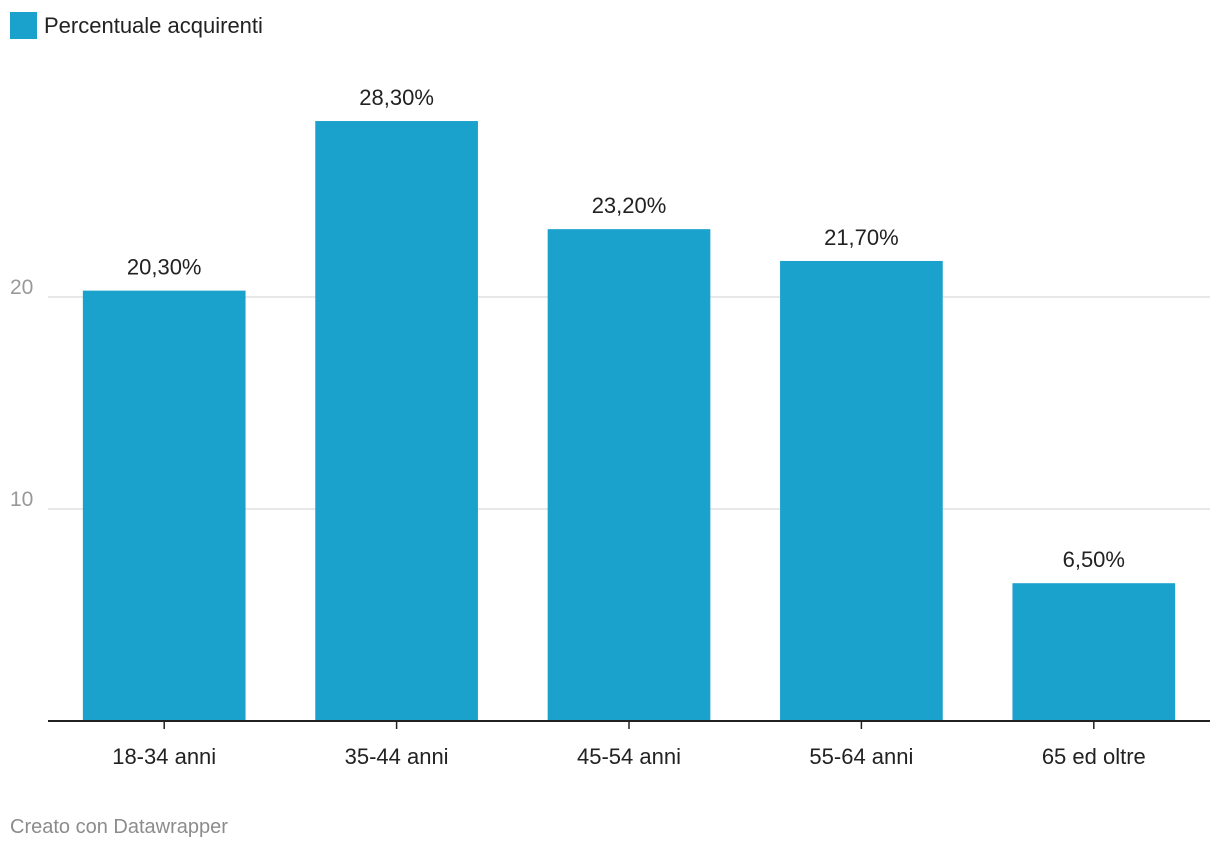 Image resolution: width=1220 pixels, height=854 pixels. Describe the element at coordinates (164, 756) in the screenshot. I see `x-tick-label: 18-34 anni` at that location.